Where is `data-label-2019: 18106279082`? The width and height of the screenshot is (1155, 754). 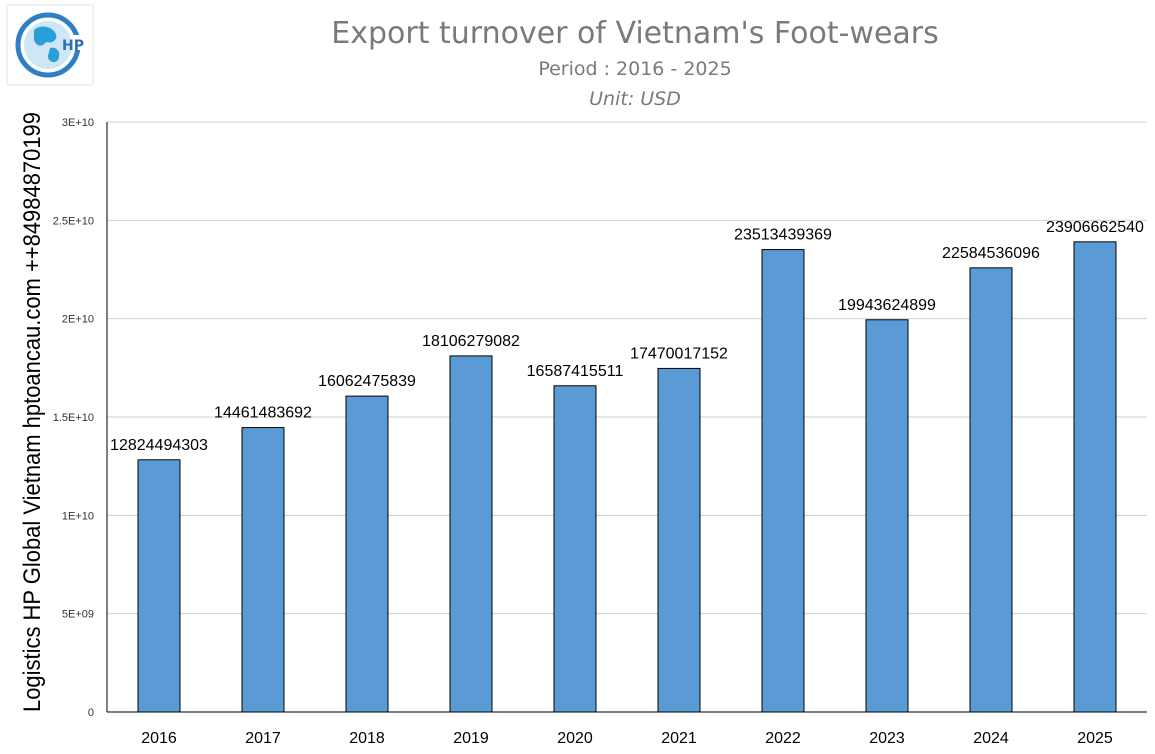 data-label-2019: 18106279082 is located at coordinates (471, 341).